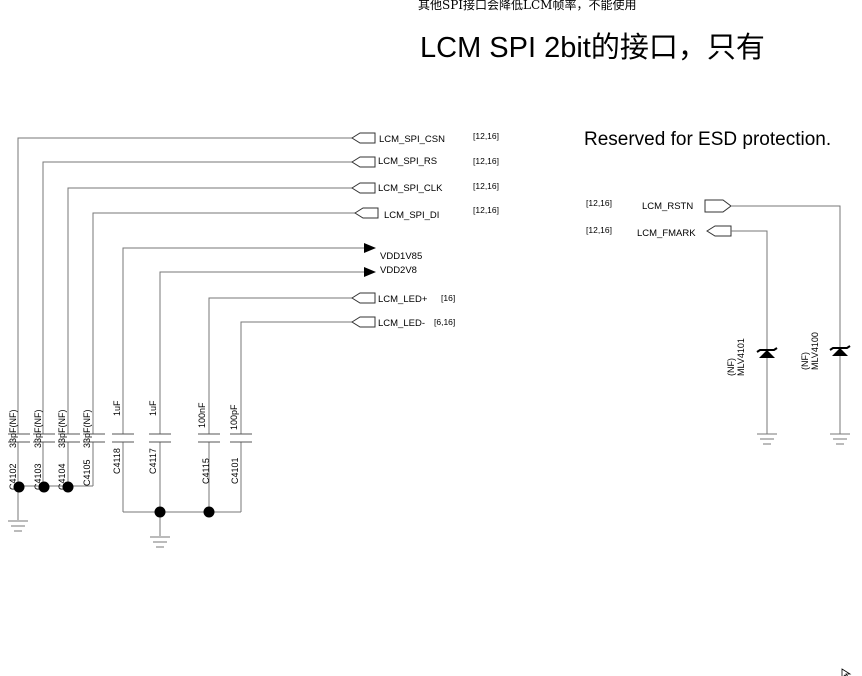 The height and width of the screenshot is (676, 862). Describe the element at coordinates (815, 351) in the screenshot. I see `svg-text: MLV4100` at that location.